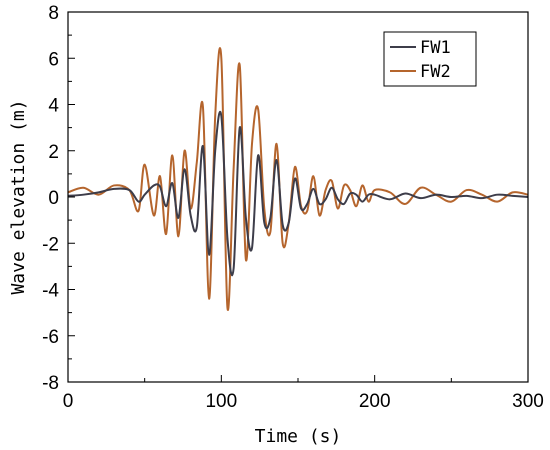 The height and width of the screenshot is (450, 550). What do you see at coordinates (50, 244) in the screenshot?
I see `y-tick-label: -2` at bounding box center [50, 244].